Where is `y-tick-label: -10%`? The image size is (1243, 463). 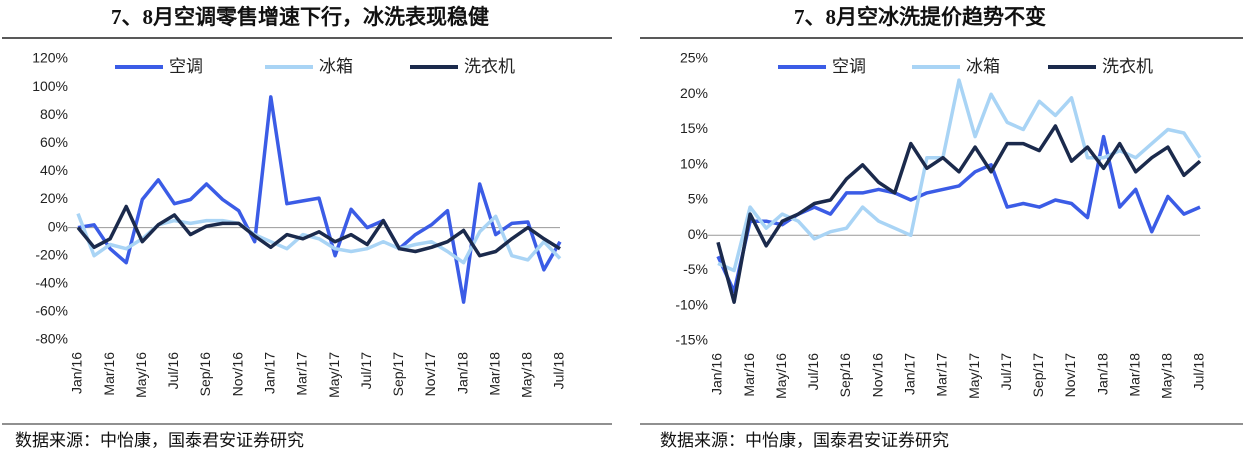
y-tick-label: -10% is located at coordinates (691, 304).